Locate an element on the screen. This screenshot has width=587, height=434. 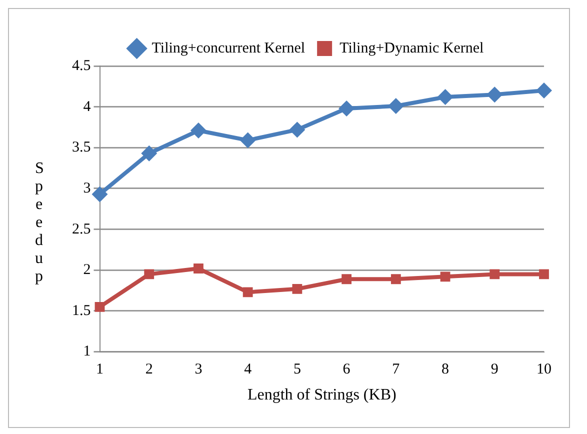
x-tick-label: 9 is located at coordinates (494, 370).